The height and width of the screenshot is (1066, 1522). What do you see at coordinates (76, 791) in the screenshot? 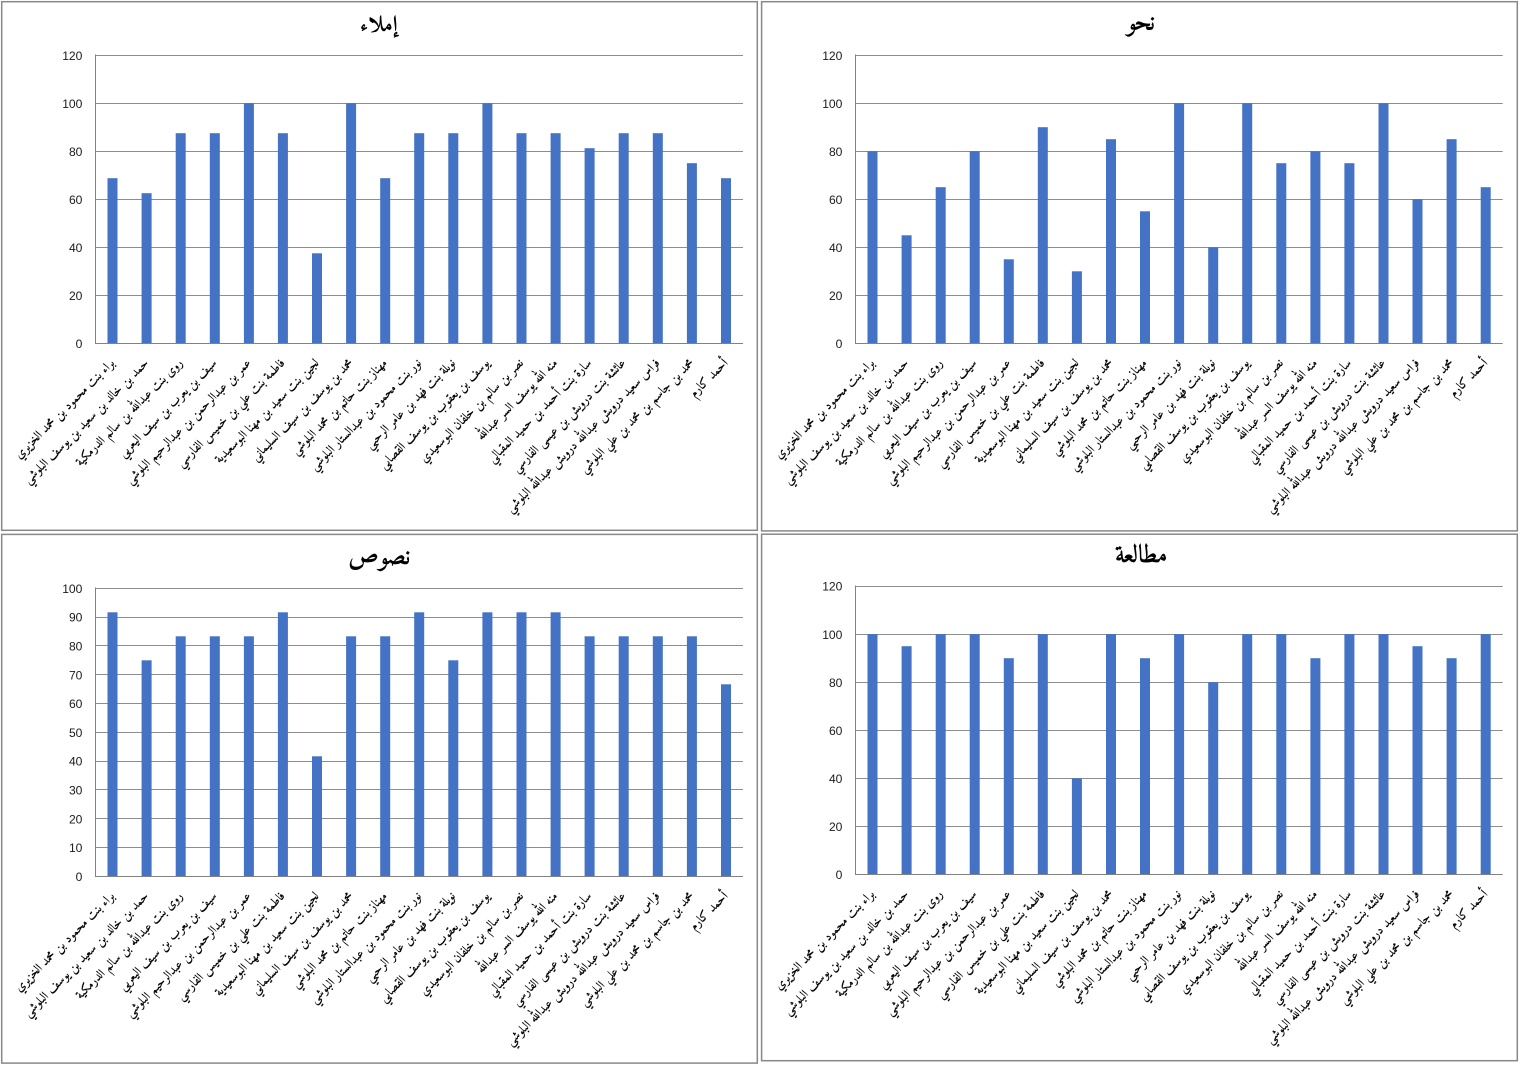
I see `svg-text: 30` at bounding box center [76, 791].